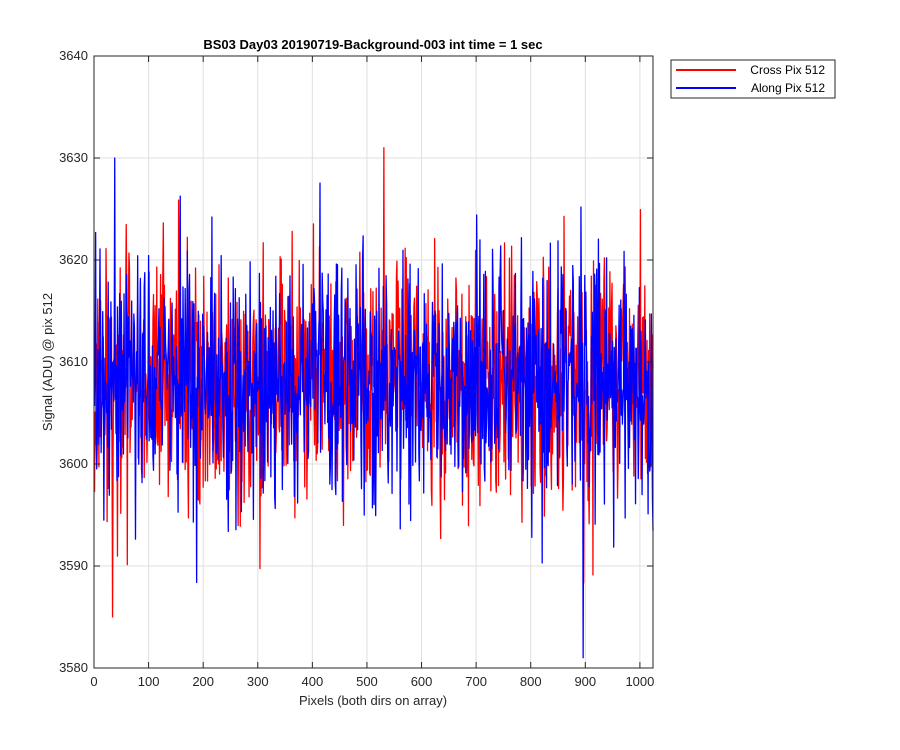 The image size is (900, 750). I want to click on y-tick-label: 3640, so click(73, 55).